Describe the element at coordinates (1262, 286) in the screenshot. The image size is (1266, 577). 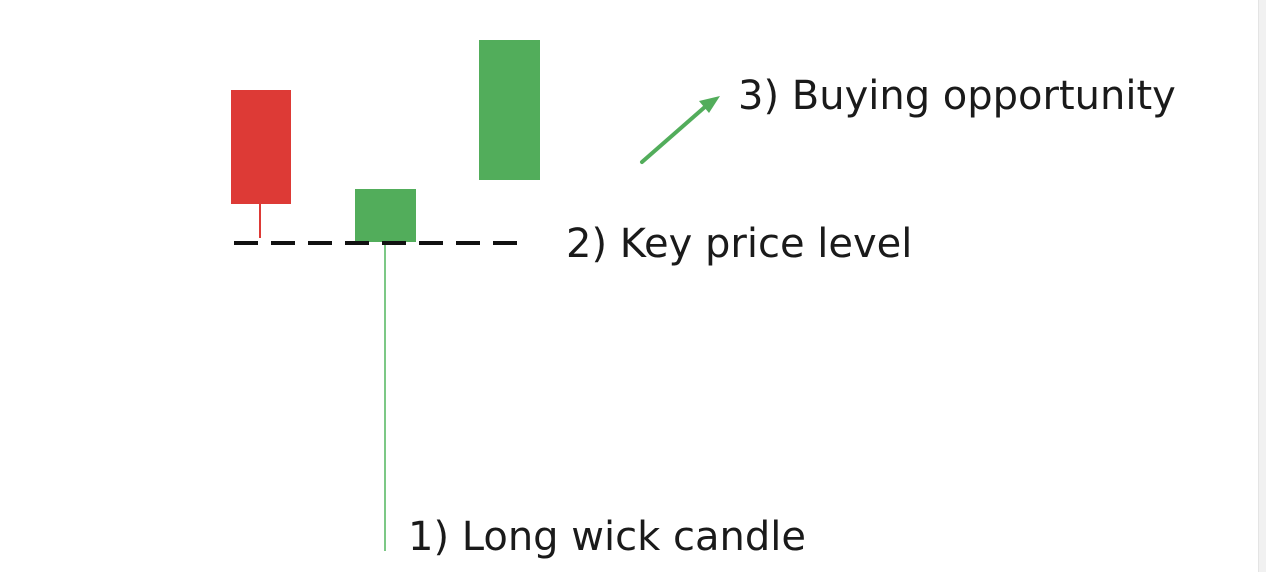
I see `page-edge` at that location.